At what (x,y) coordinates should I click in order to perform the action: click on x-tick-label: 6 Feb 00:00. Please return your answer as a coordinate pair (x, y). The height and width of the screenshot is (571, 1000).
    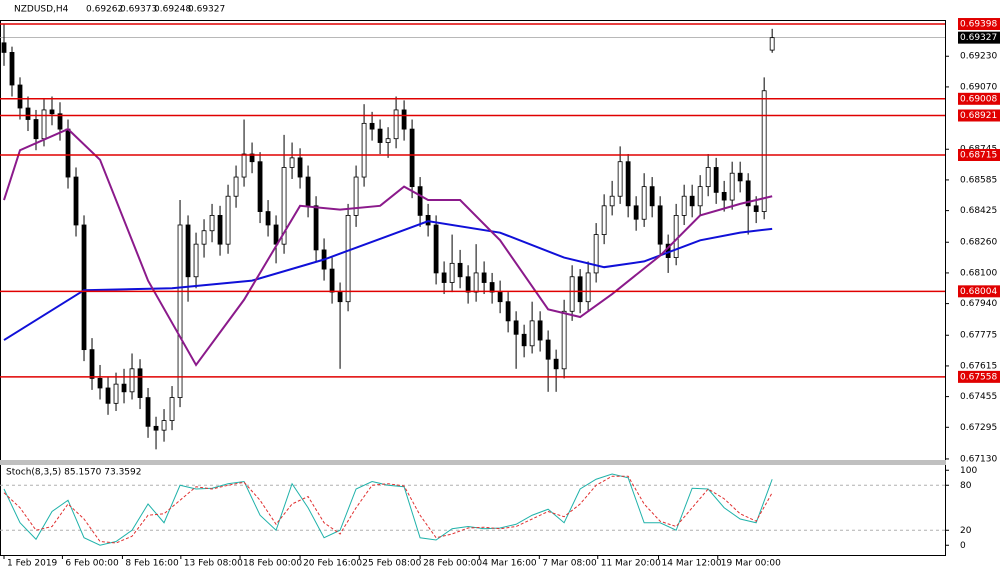
    Looking at the image, I should click on (92, 564).